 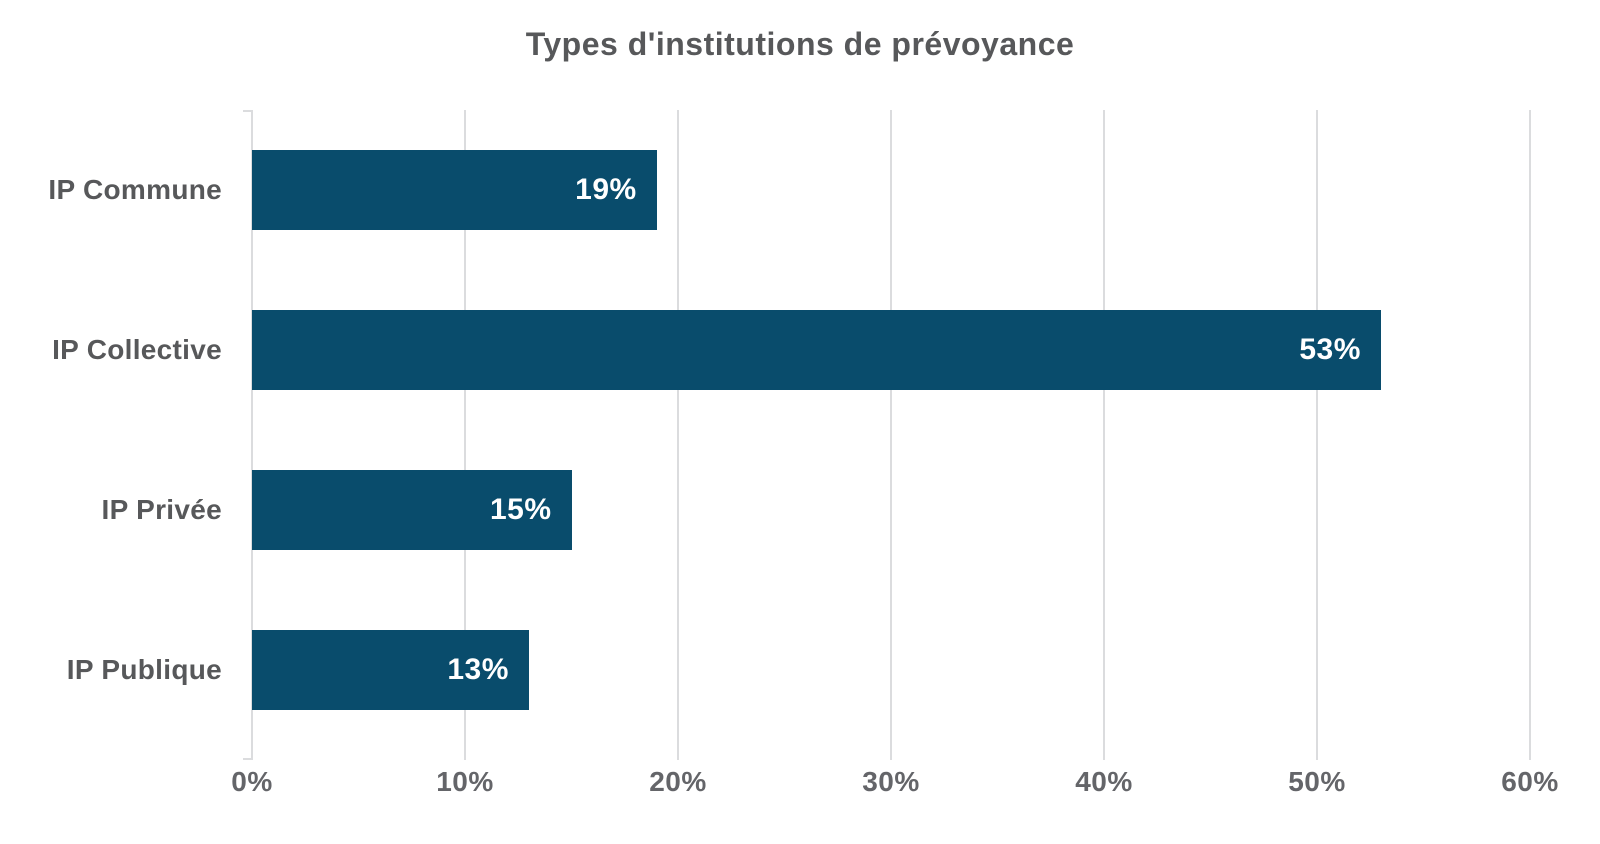 I want to click on bar-ip-publique: 13%, so click(x=390, y=670).